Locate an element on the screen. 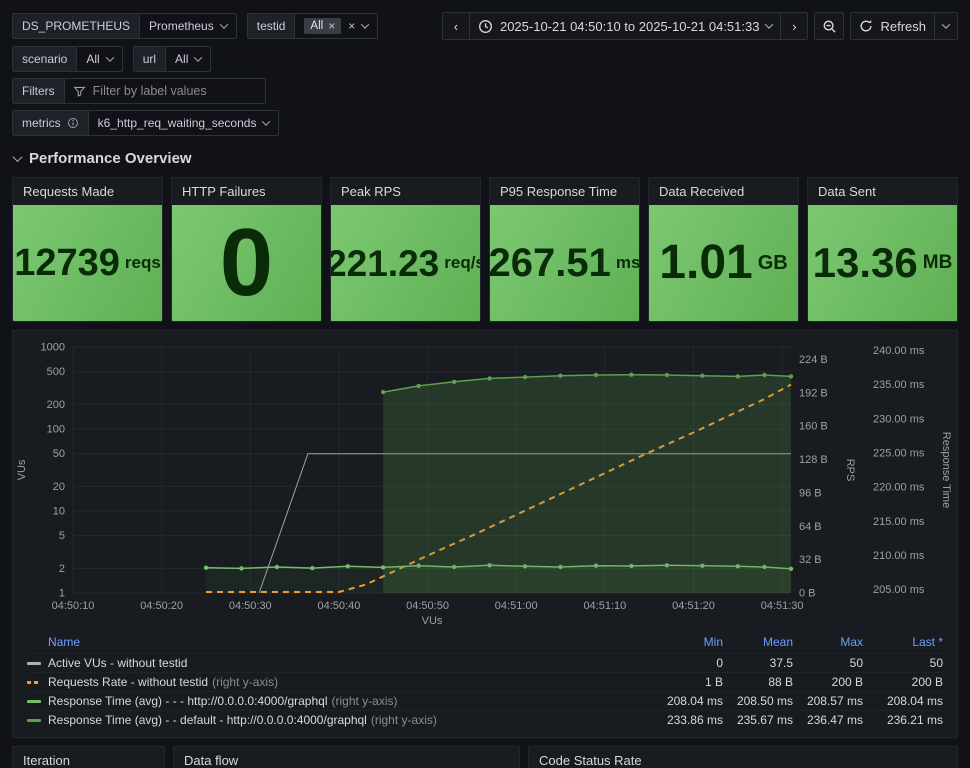 This screenshot has height=768, width=970. filters-placeholder: Filter by label values is located at coordinates (149, 91).